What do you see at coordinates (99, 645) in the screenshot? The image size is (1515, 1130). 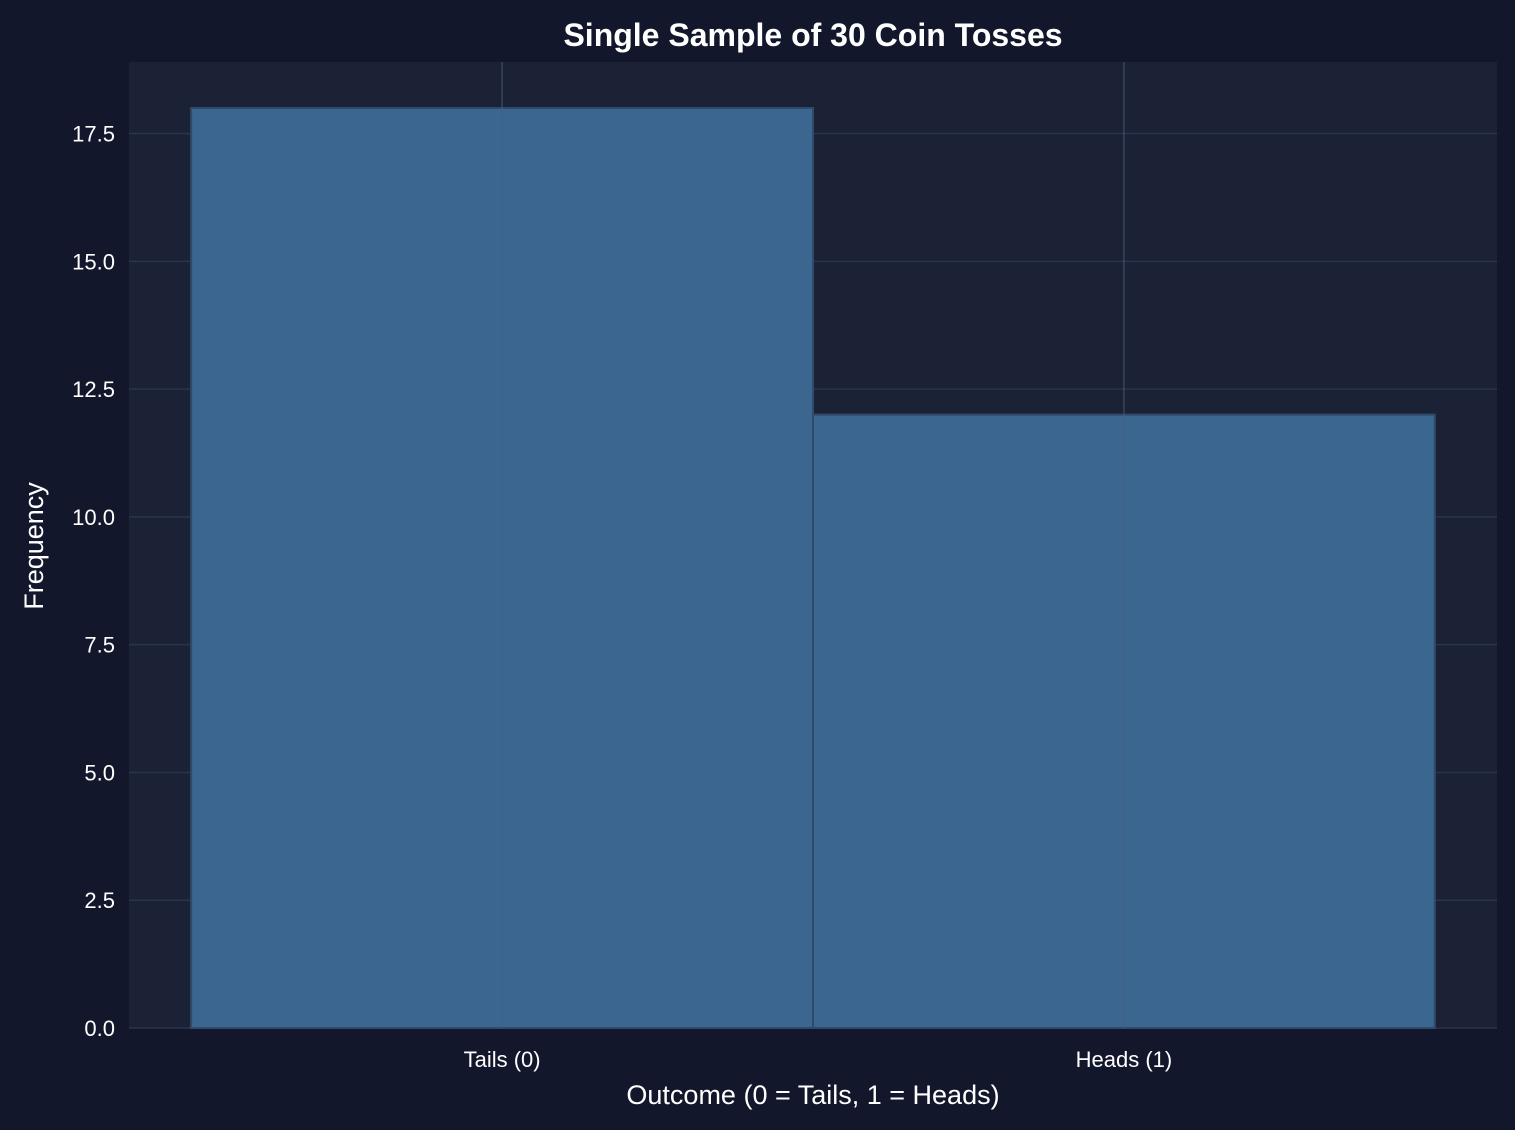 I see `y-tick-label: 7.5` at bounding box center [99, 645].